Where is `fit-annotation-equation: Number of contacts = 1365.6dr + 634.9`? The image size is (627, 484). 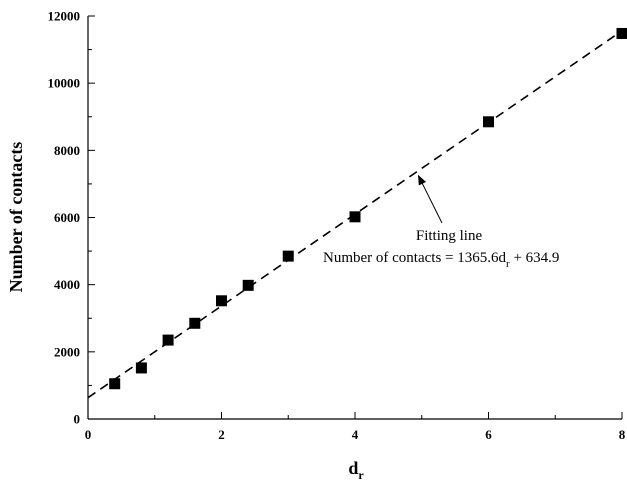 fit-annotation-equation: Number of contacts = 1365.6dr + 634.9 is located at coordinates (441, 260).